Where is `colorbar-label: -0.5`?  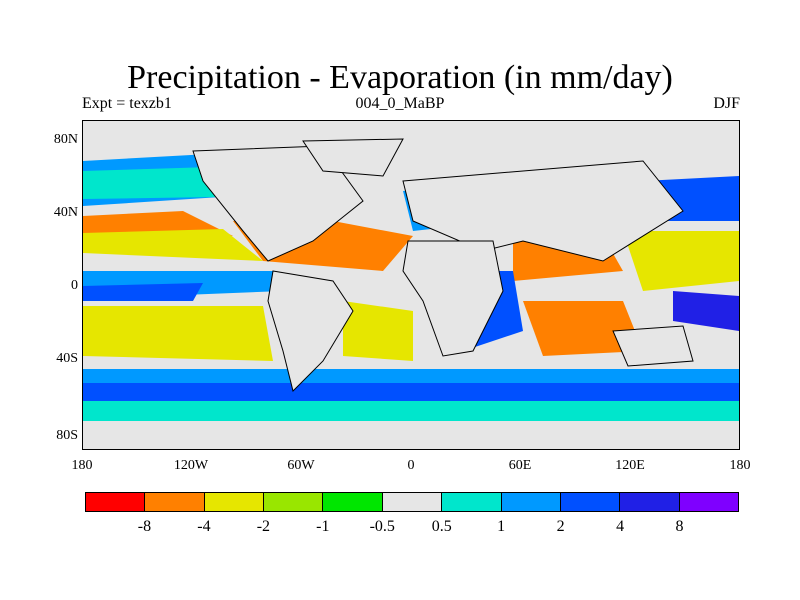
colorbar-label: -0.5 is located at coordinates (382, 526).